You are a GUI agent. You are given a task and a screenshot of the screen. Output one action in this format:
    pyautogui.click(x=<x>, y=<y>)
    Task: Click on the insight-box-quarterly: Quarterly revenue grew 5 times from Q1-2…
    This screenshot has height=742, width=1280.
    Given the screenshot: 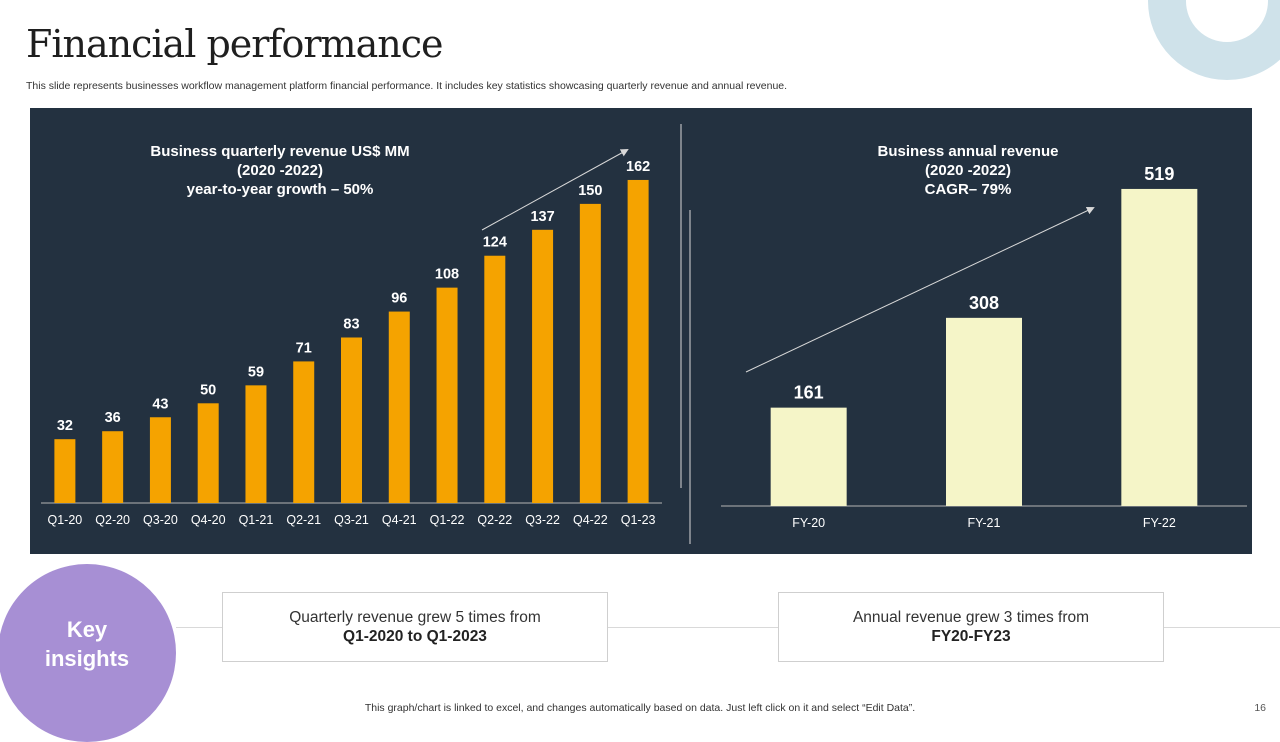 What is the action you would take?
    pyautogui.click(x=415, y=627)
    